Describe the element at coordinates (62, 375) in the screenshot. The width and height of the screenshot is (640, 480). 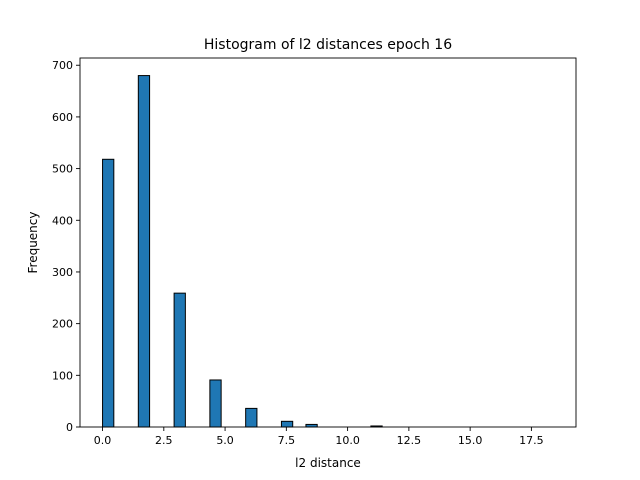
I see `y-tick-label: 100` at that location.